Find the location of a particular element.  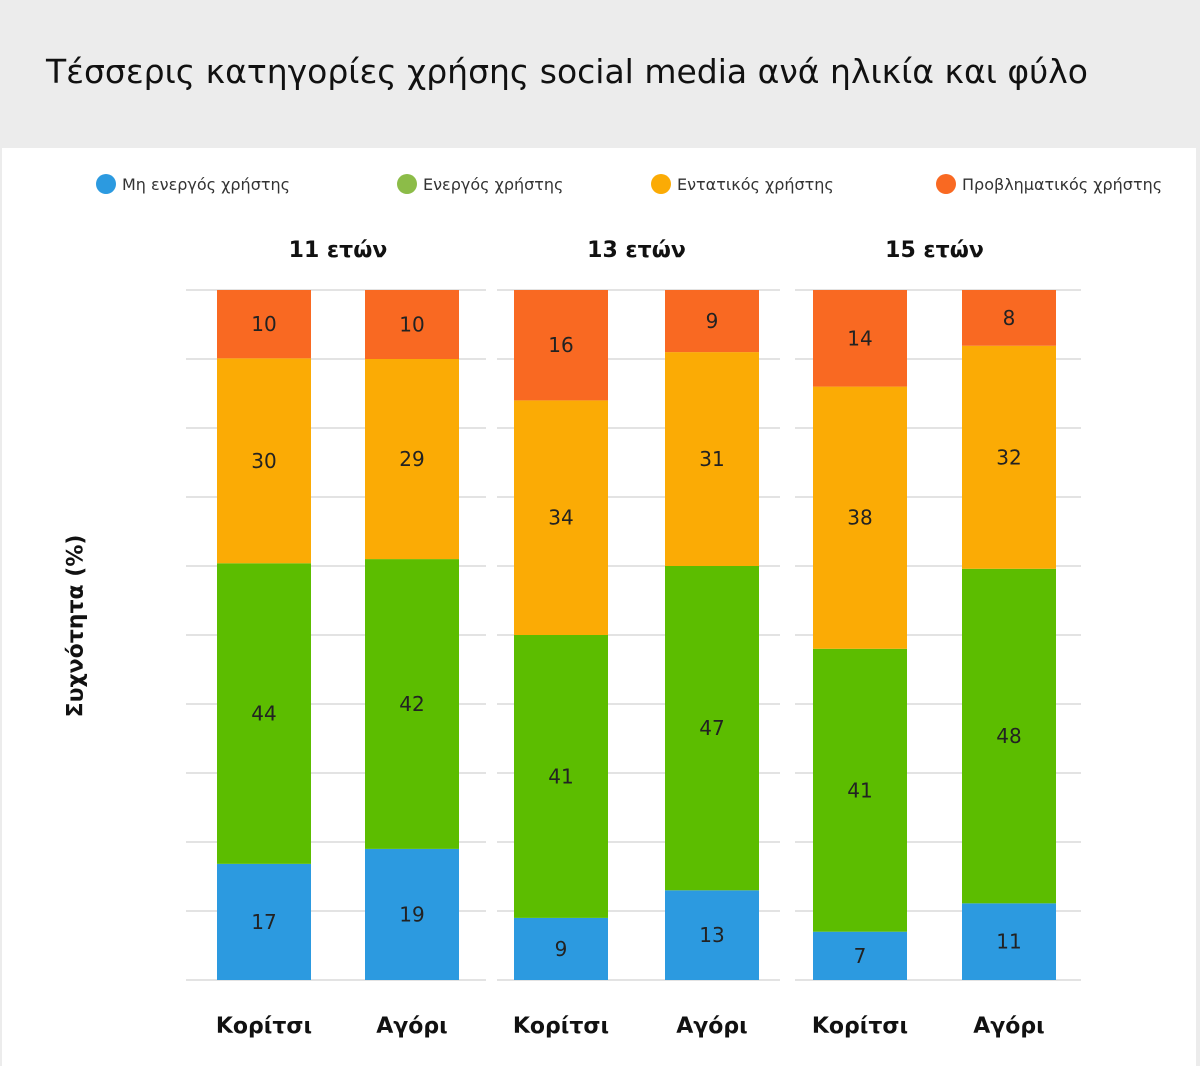

data-label-3-1: 9 is located at coordinates (561, 949).